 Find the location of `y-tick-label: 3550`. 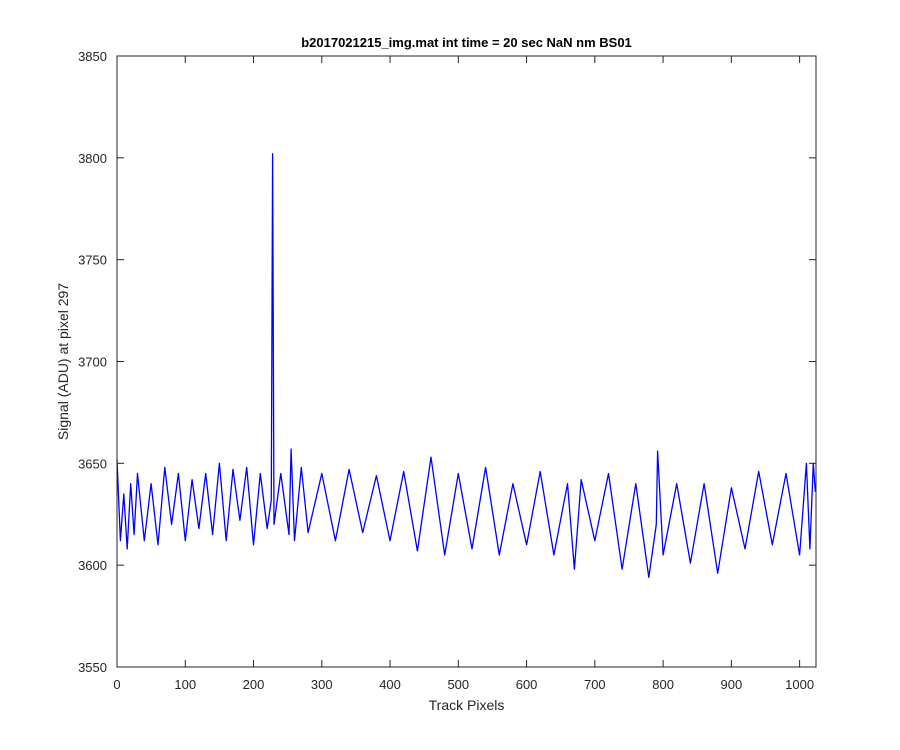

y-tick-label: 3550 is located at coordinates (92, 667).